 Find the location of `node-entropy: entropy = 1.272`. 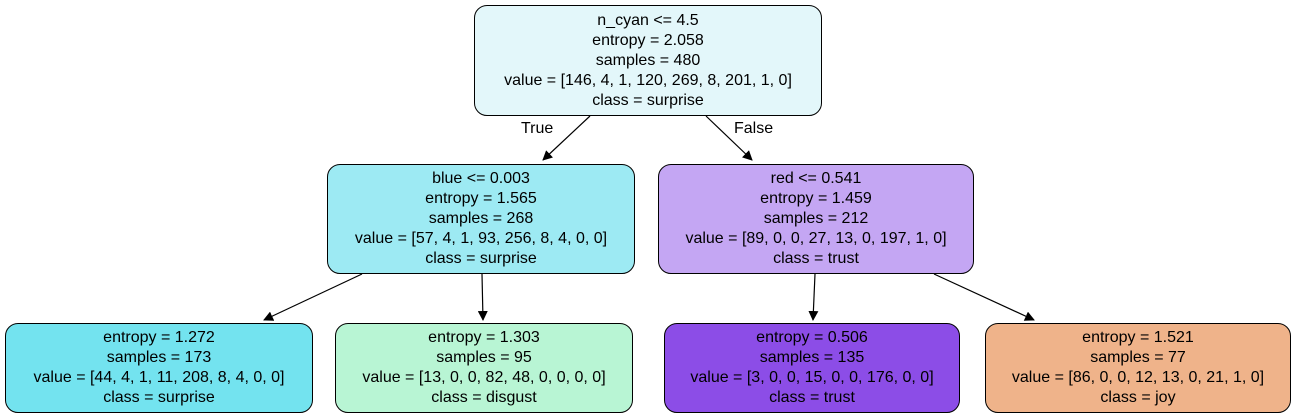

node-entropy: entropy = 1.272 is located at coordinates (159, 337).